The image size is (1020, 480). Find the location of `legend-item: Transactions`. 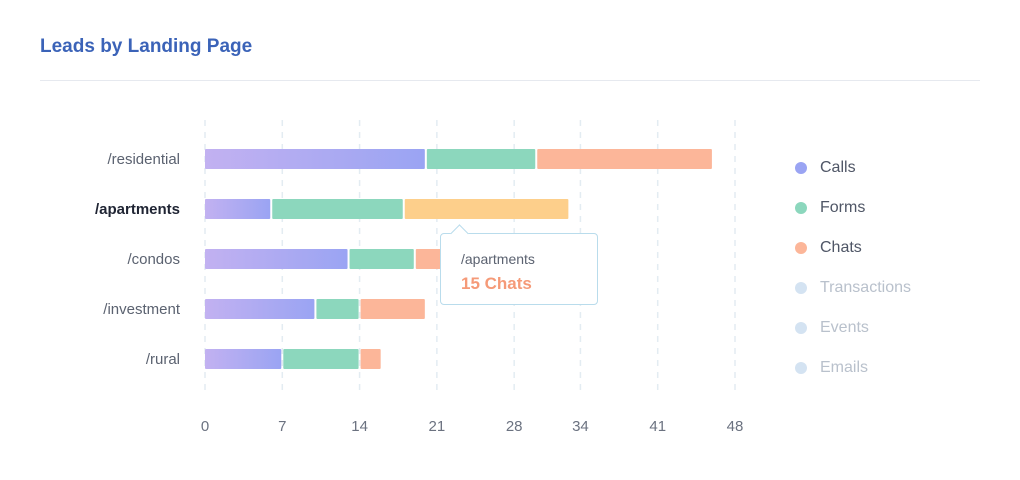

legend-item: Transactions is located at coordinates (885, 288).